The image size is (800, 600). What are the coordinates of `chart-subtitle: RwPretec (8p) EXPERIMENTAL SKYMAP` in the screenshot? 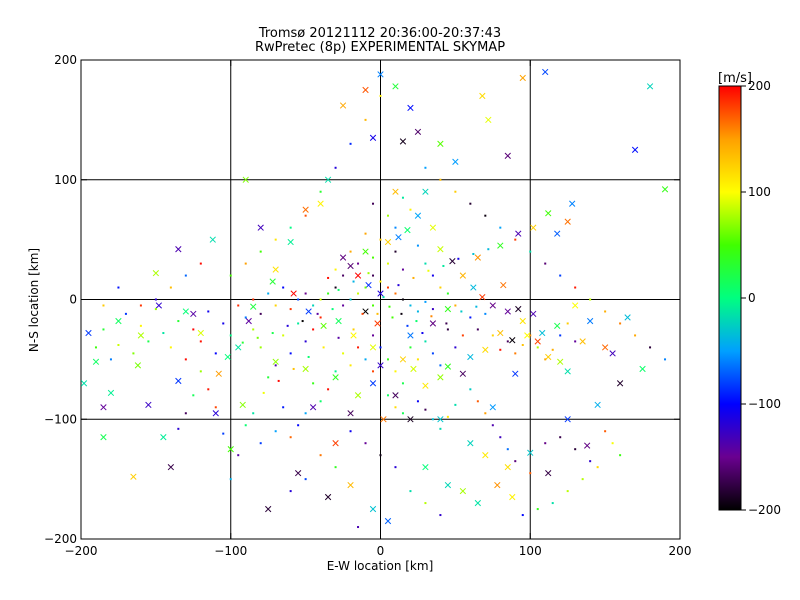 It's located at (380, 47).